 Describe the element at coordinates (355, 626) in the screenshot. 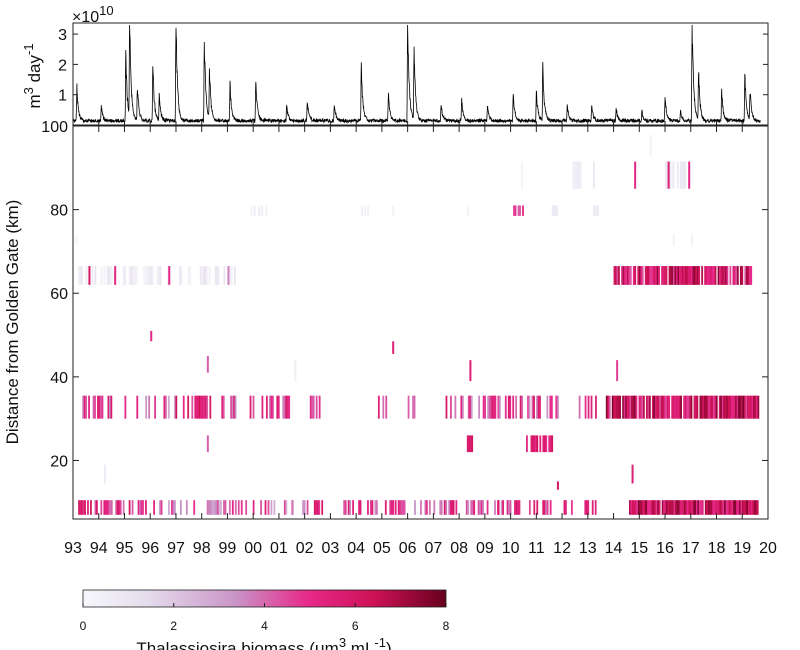

I see `colorbar-tick-label: 6` at that location.